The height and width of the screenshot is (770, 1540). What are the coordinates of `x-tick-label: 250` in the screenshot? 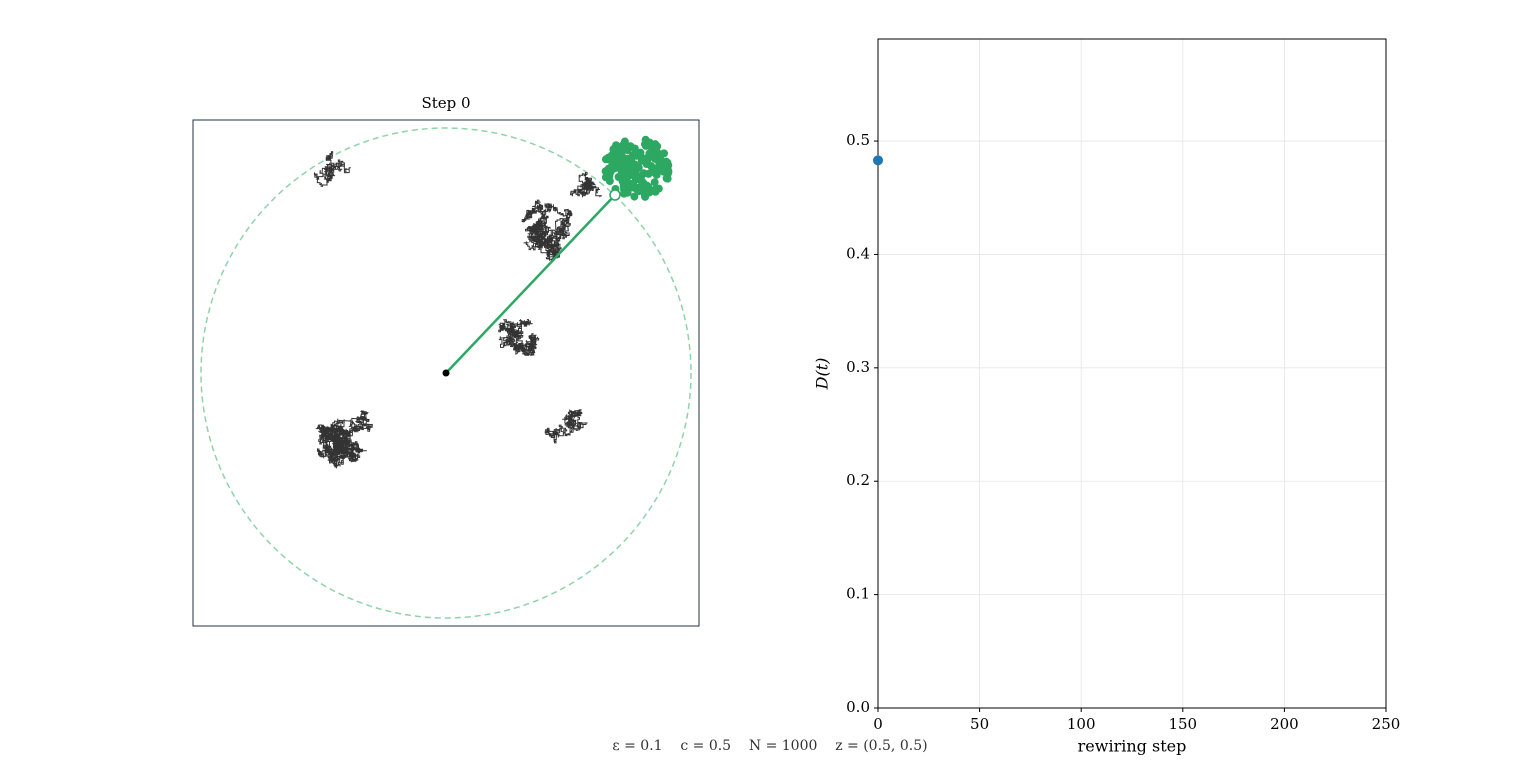 It's located at (1386, 724).